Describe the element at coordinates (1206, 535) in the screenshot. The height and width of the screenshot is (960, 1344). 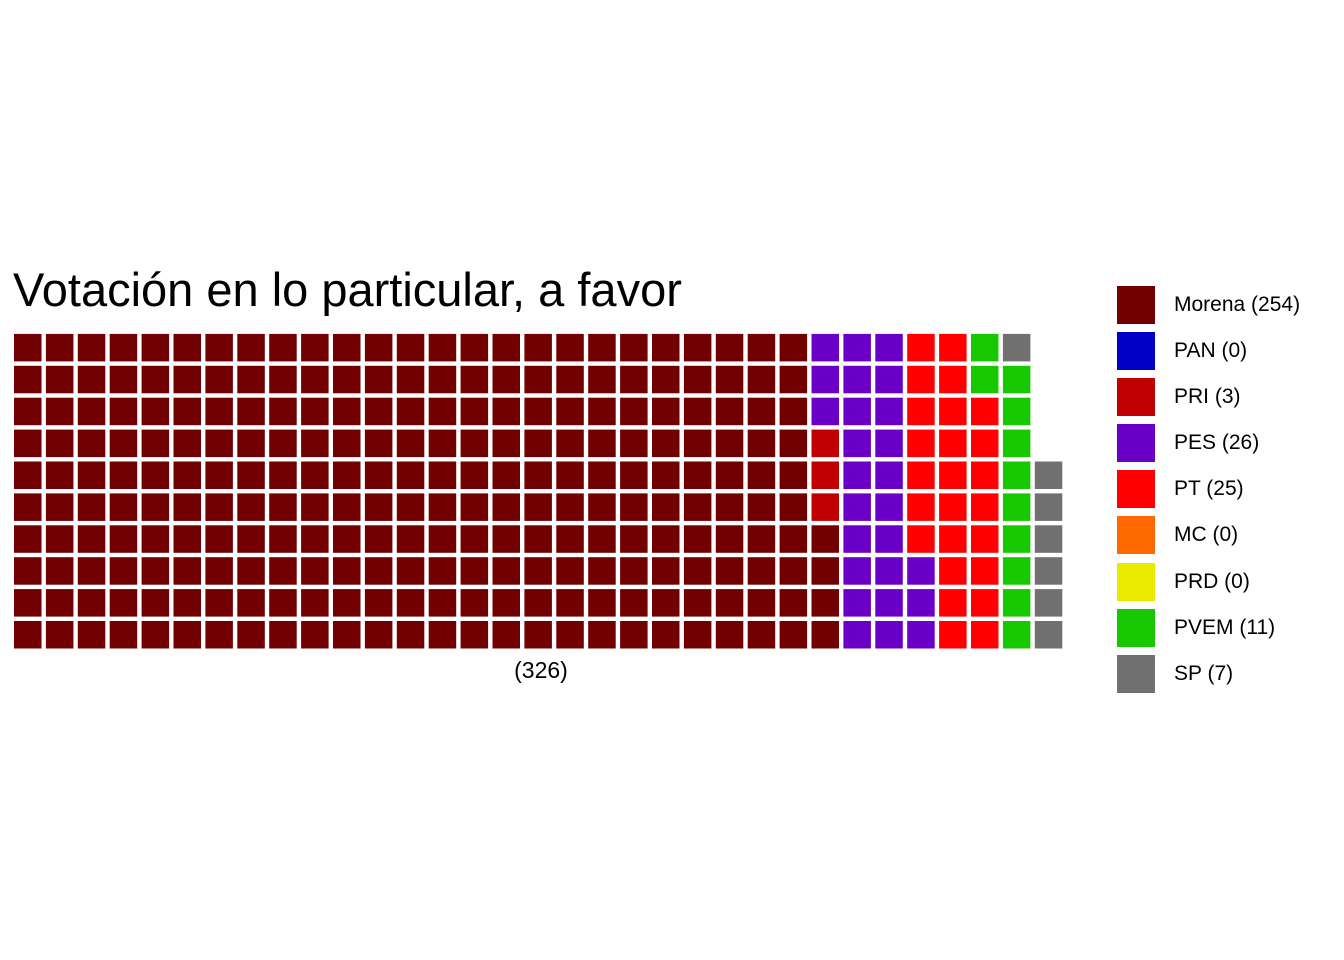
I see `legend-label: MC (0)` at that location.